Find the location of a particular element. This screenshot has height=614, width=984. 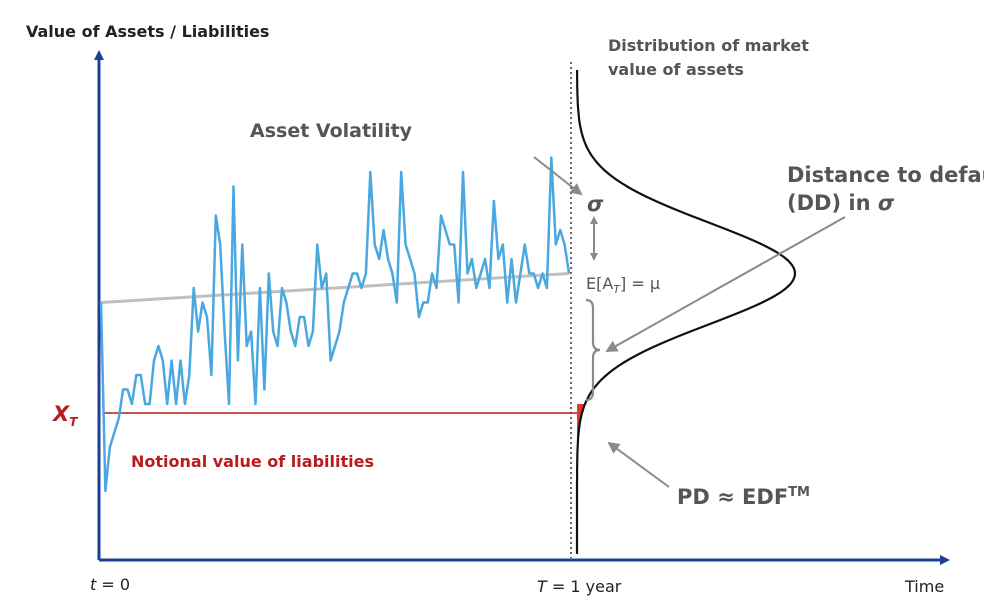

horizon-label: T = 1 year is located at coordinates (579, 586).